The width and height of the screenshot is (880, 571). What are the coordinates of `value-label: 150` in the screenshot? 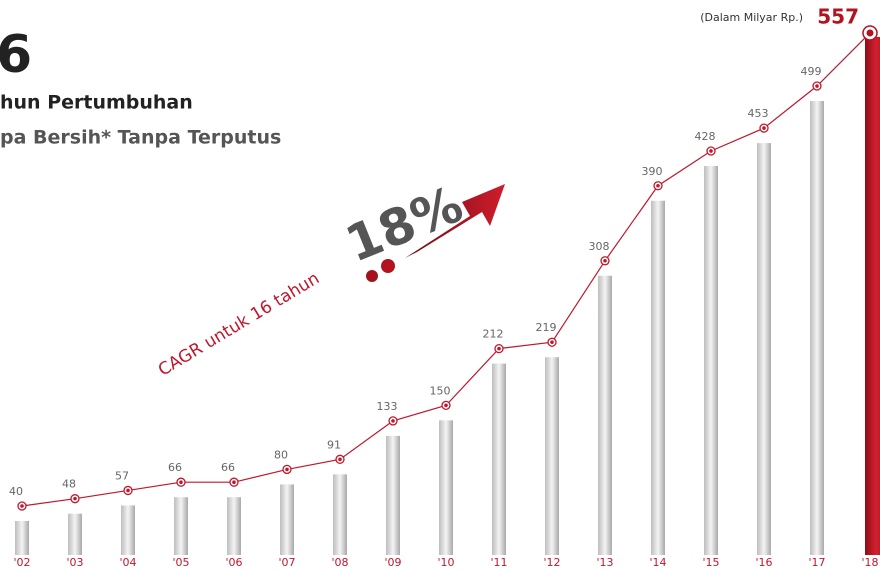 It's located at (440, 390).